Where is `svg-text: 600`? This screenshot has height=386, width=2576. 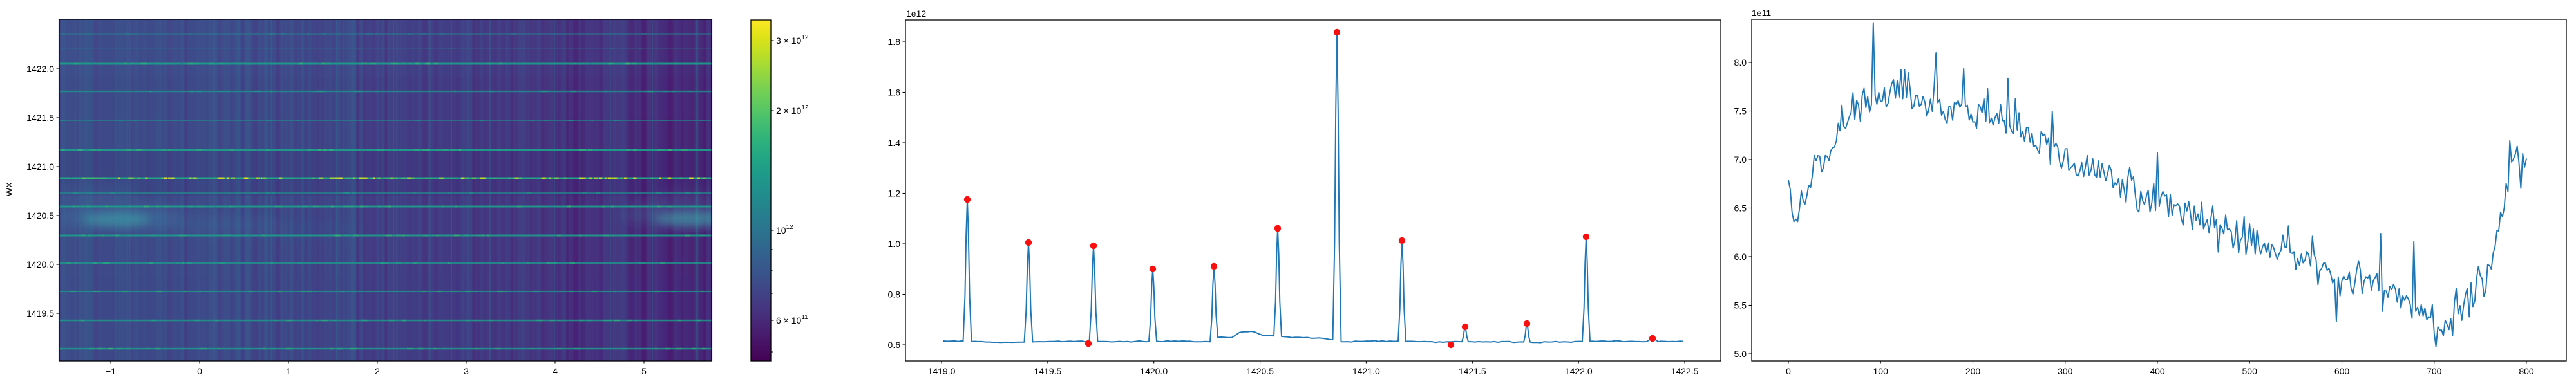
svg-text: 600 is located at coordinates (2342, 371).